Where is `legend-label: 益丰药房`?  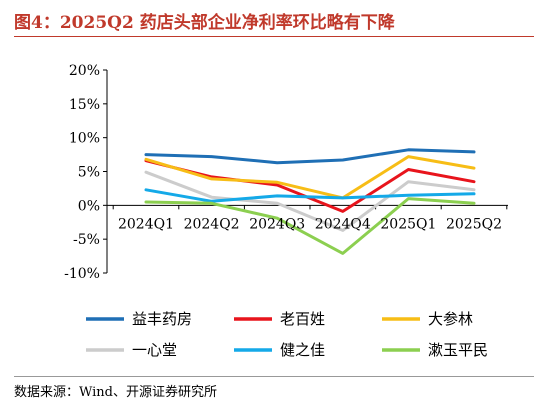 legend-label: 益丰药房 is located at coordinates (162, 319).